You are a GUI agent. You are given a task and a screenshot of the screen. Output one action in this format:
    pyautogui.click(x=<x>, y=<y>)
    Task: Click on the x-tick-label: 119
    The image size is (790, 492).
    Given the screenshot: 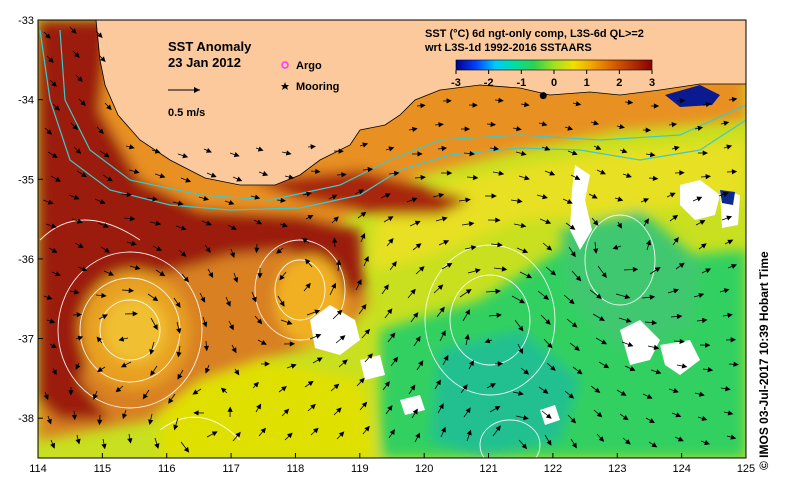 What is the action you would take?
    pyautogui.click(x=360, y=469)
    